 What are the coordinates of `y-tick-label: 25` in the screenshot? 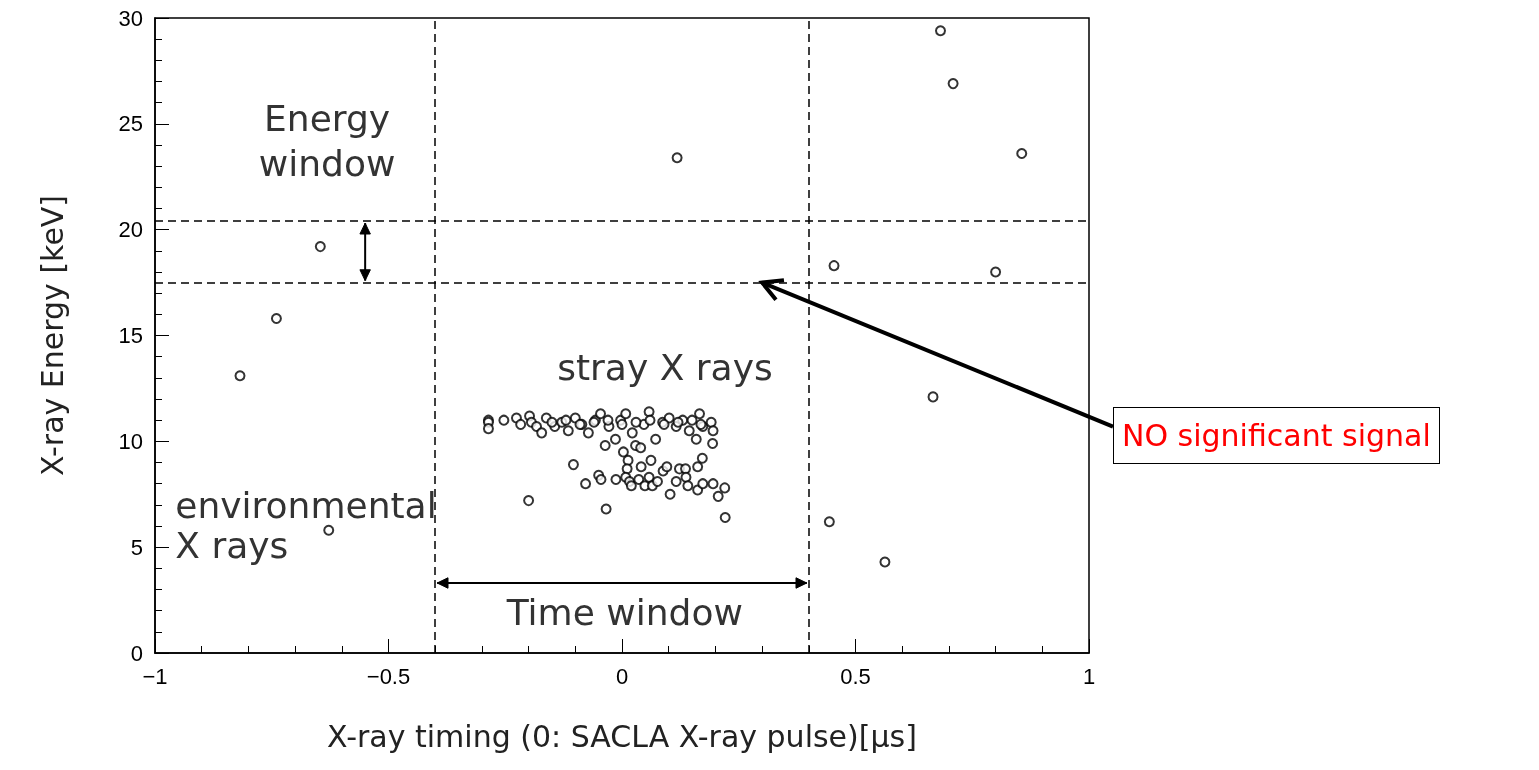 It's located at (130, 124).